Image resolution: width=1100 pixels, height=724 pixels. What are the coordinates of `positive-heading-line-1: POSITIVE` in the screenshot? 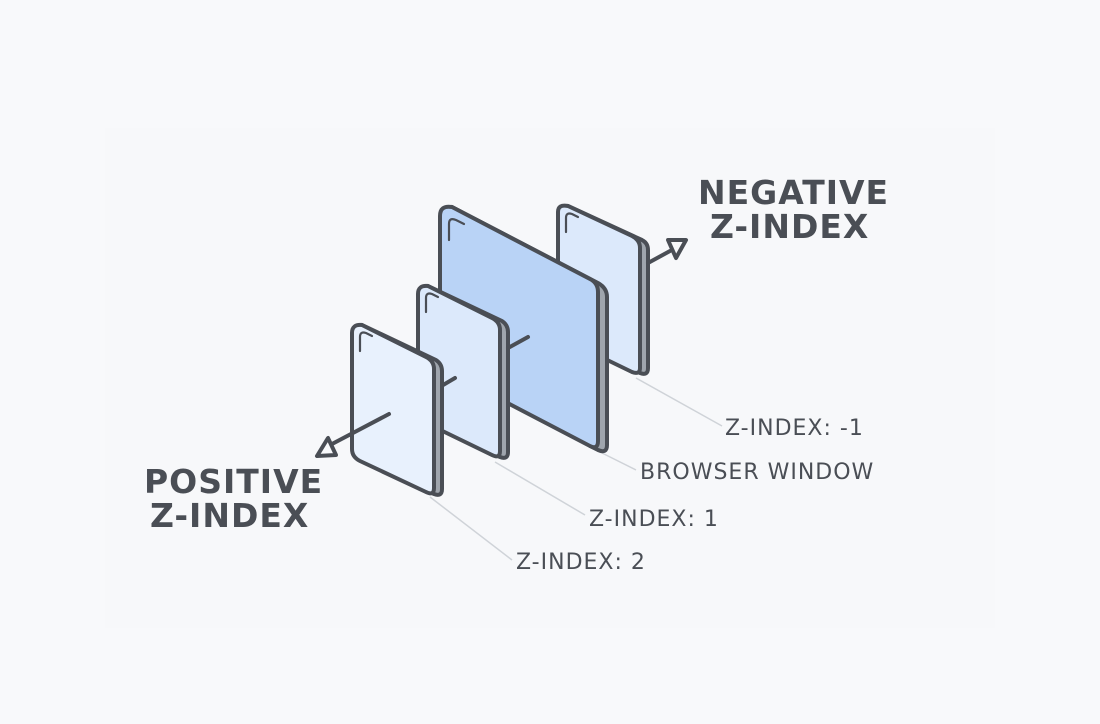 It's located at (234, 481).